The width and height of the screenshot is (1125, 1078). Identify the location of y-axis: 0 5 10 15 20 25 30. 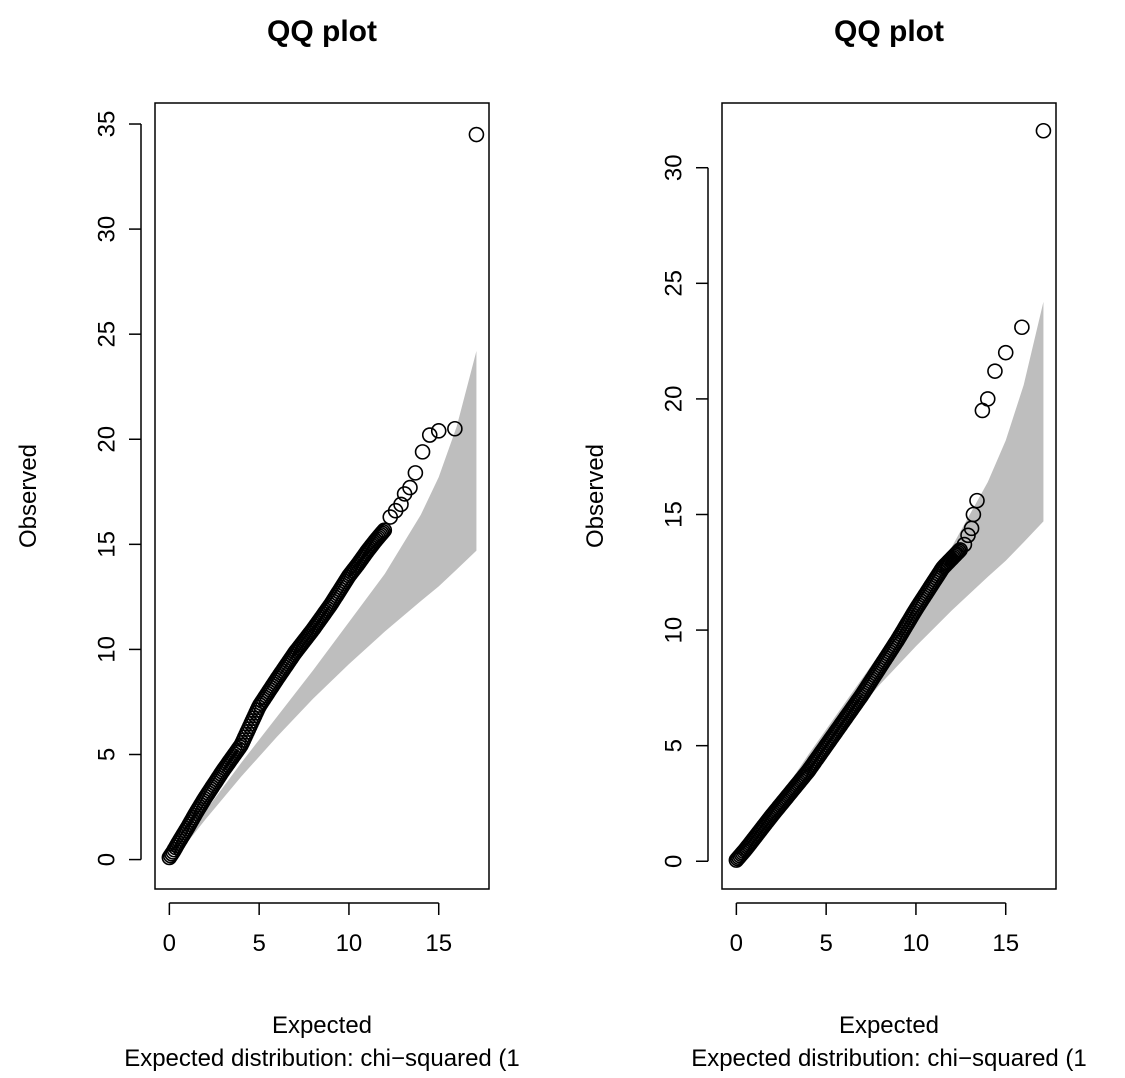
(685, 511).